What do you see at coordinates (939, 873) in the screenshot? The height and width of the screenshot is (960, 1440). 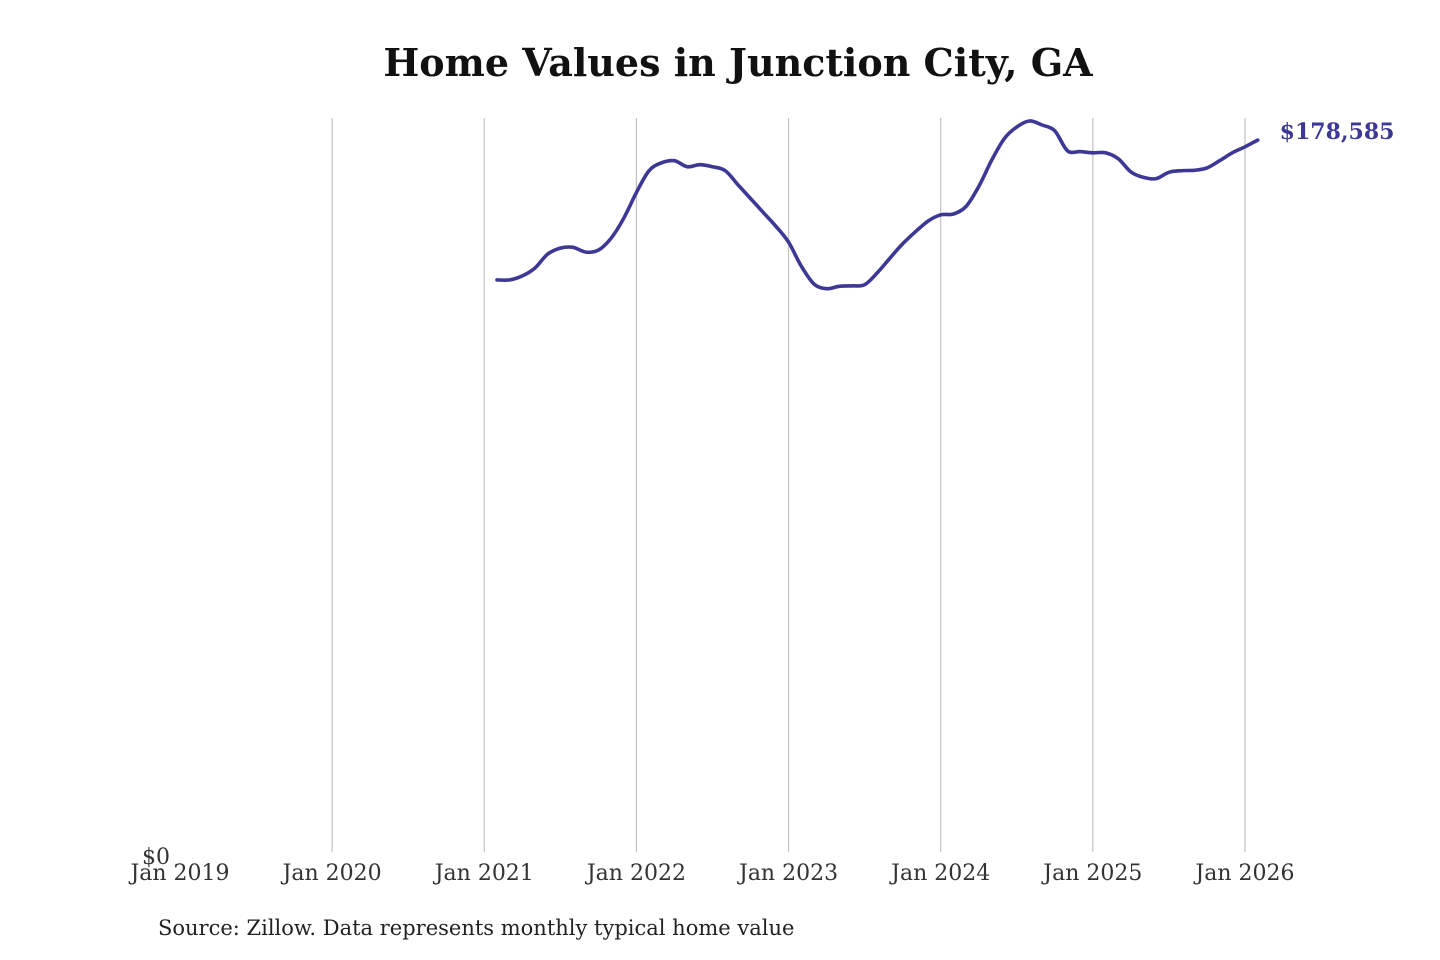 I see `x-tick-label: Jan 2024` at bounding box center [939, 873].